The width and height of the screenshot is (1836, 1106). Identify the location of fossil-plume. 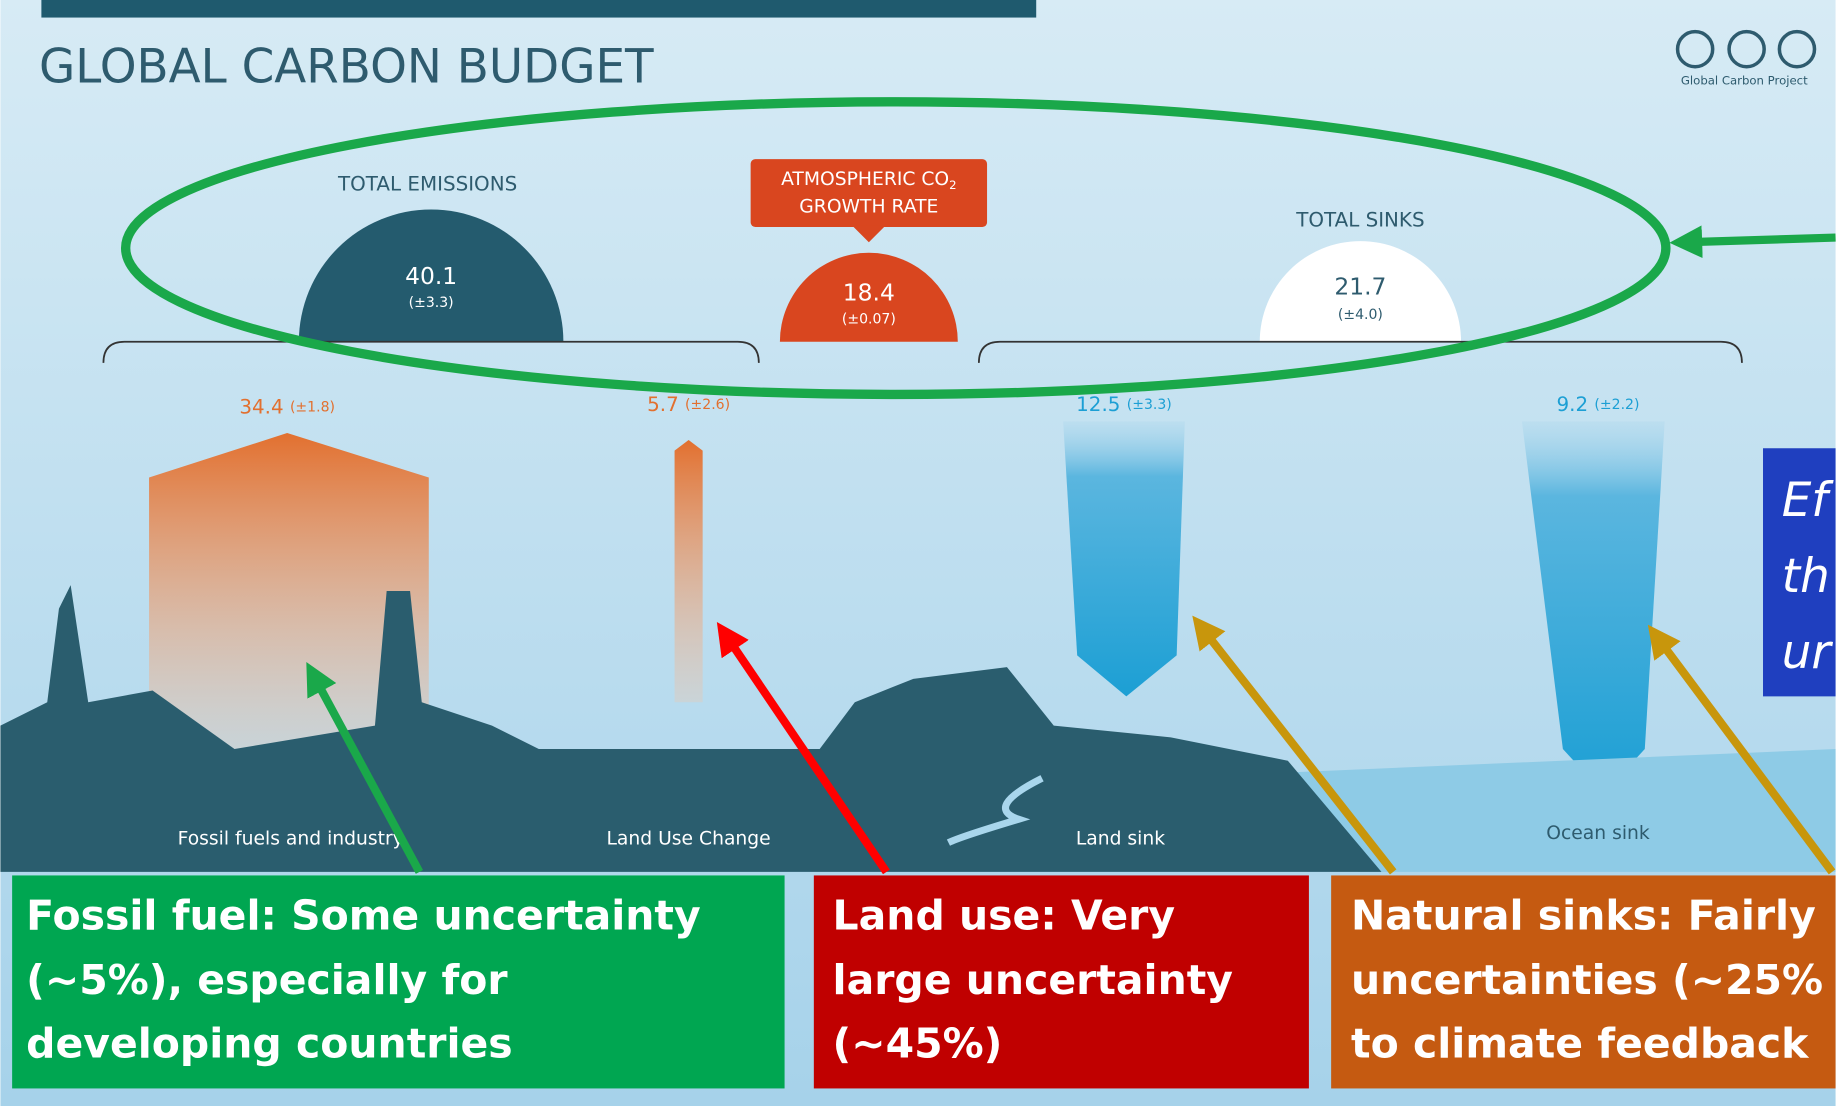
(289, 591).